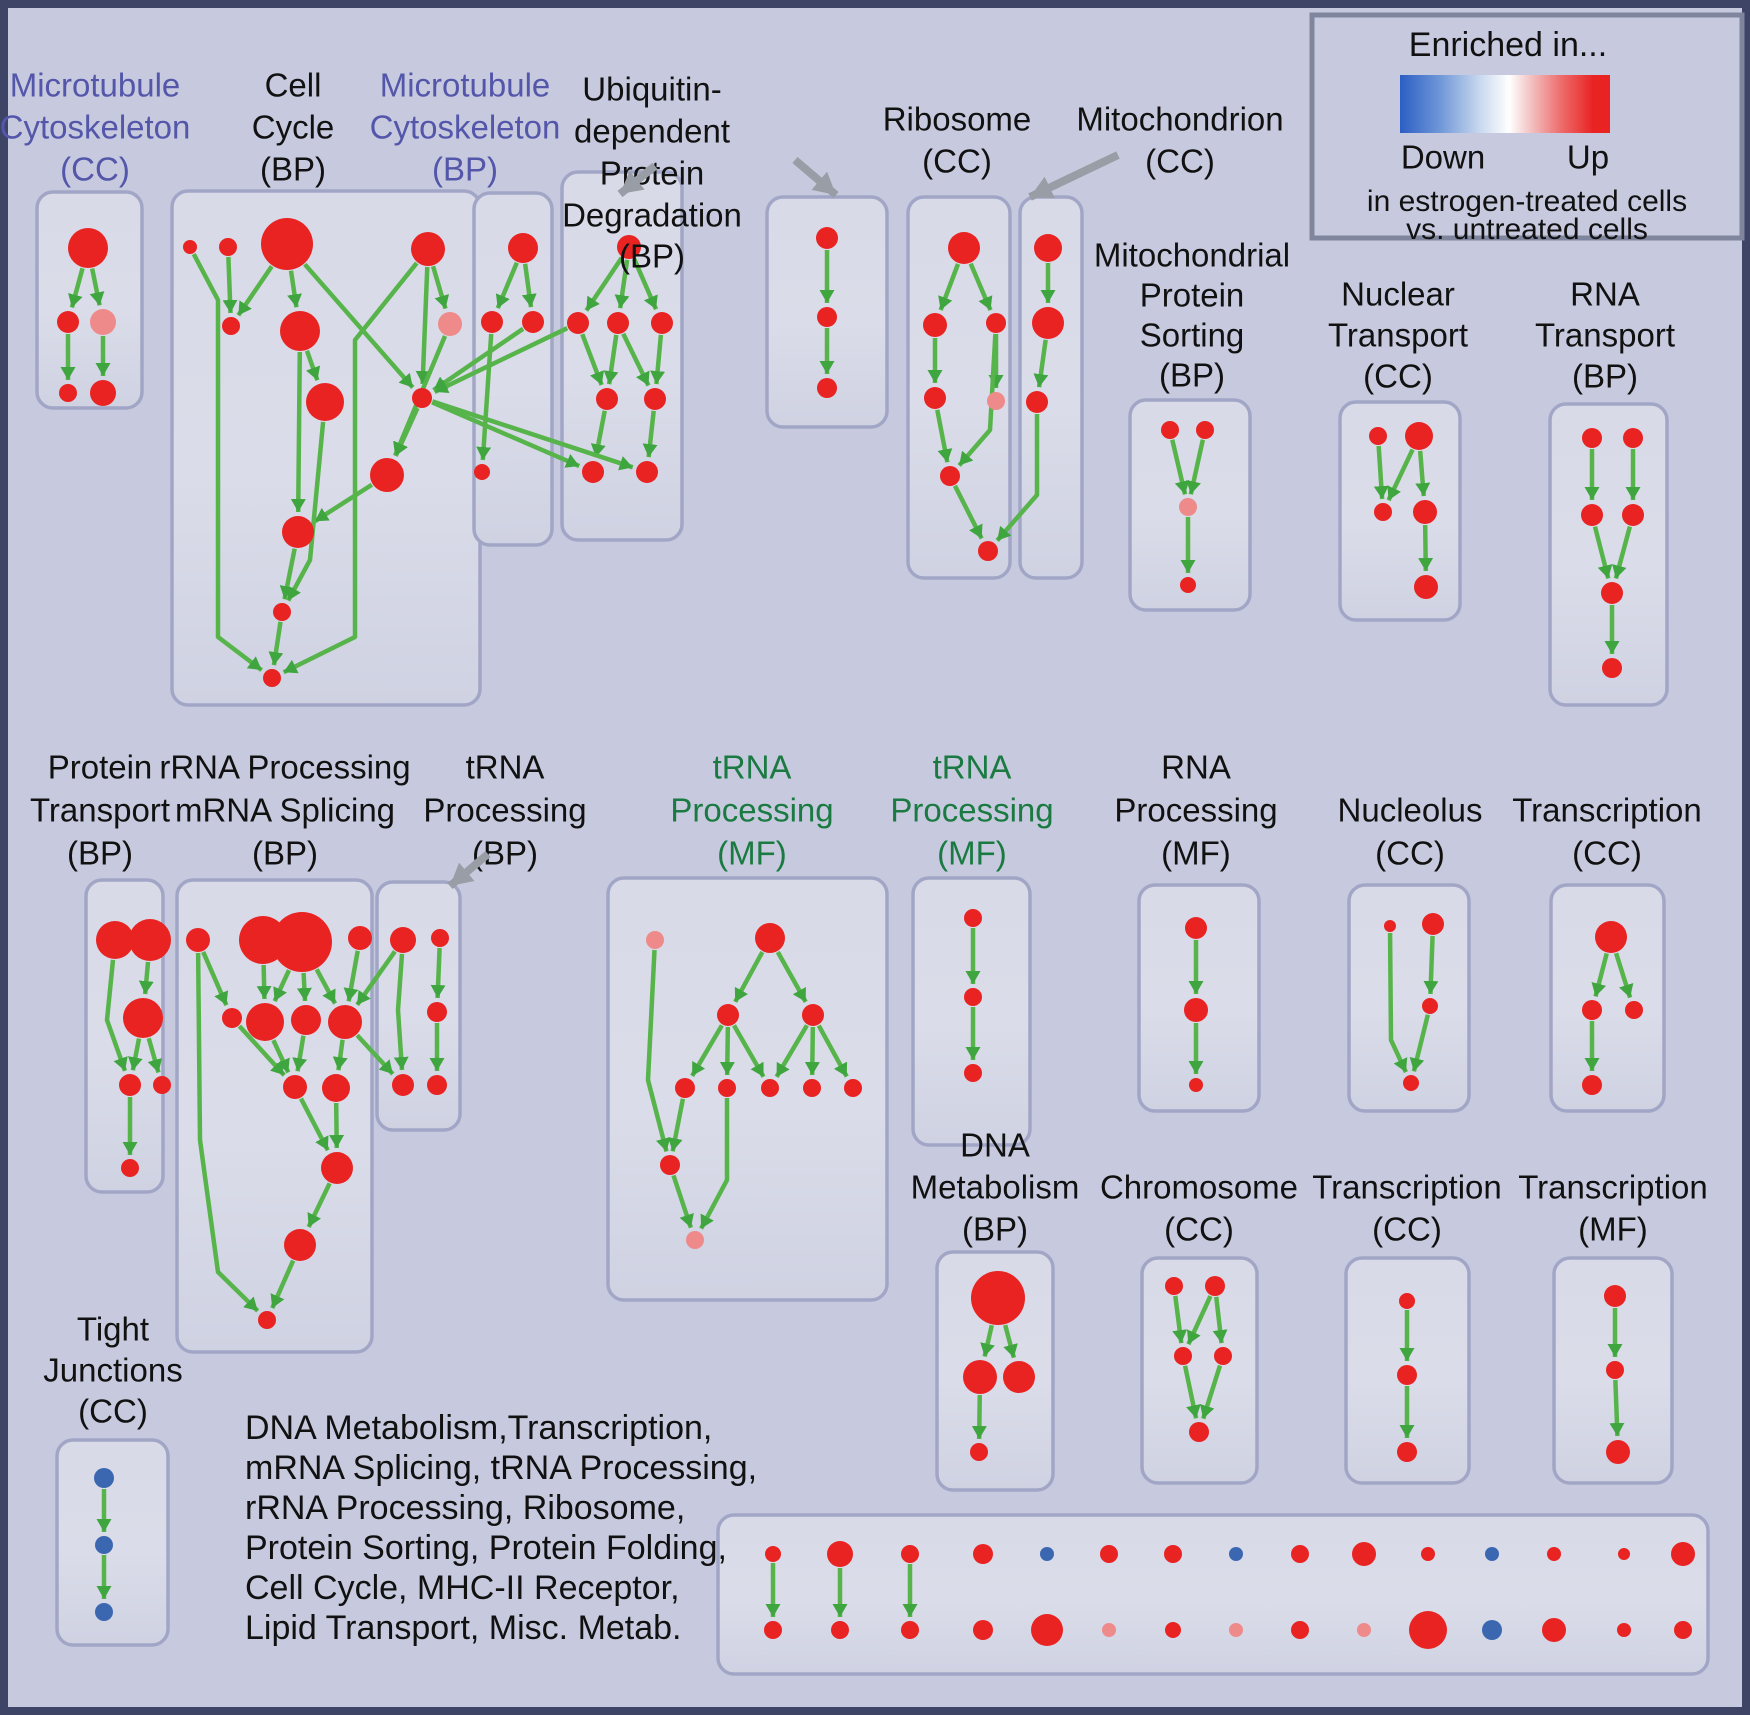 The width and height of the screenshot is (1750, 1715). What do you see at coordinates (100, 810) in the screenshot?
I see `cluster-label-protein-transport-bp-line1: Transport` at bounding box center [100, 810].